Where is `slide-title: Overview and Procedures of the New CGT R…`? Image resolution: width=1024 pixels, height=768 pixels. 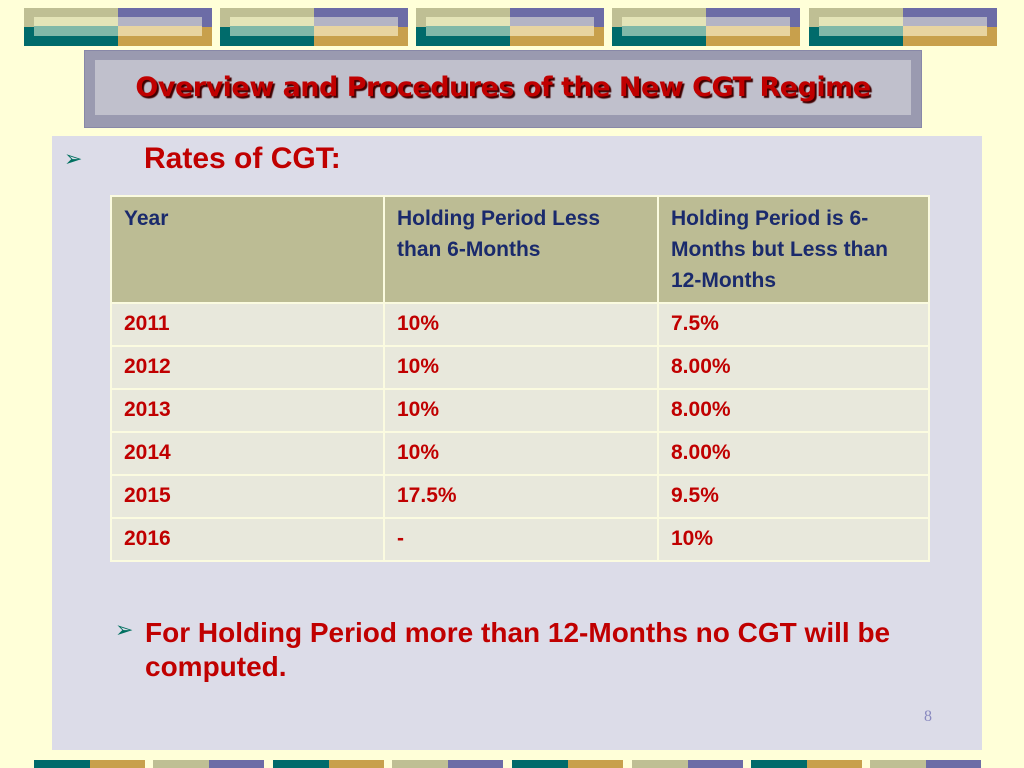 slide-title: Overview and Procedures of the New CGT R… is located at coordinates (503, 87).